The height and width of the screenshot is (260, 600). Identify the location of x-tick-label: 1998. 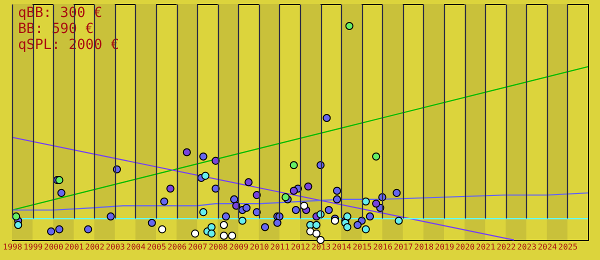
(12, 247).